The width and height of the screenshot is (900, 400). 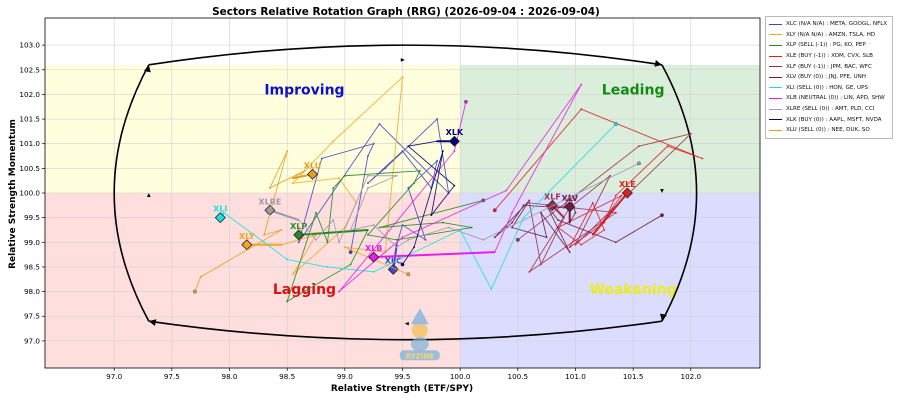 What do you see at coordinates (831, 34) in the screenshot?
I see `legend-label: XLY (N/A N/A) : AMZN, TSLA, HD` at bounding box center [831, 34].